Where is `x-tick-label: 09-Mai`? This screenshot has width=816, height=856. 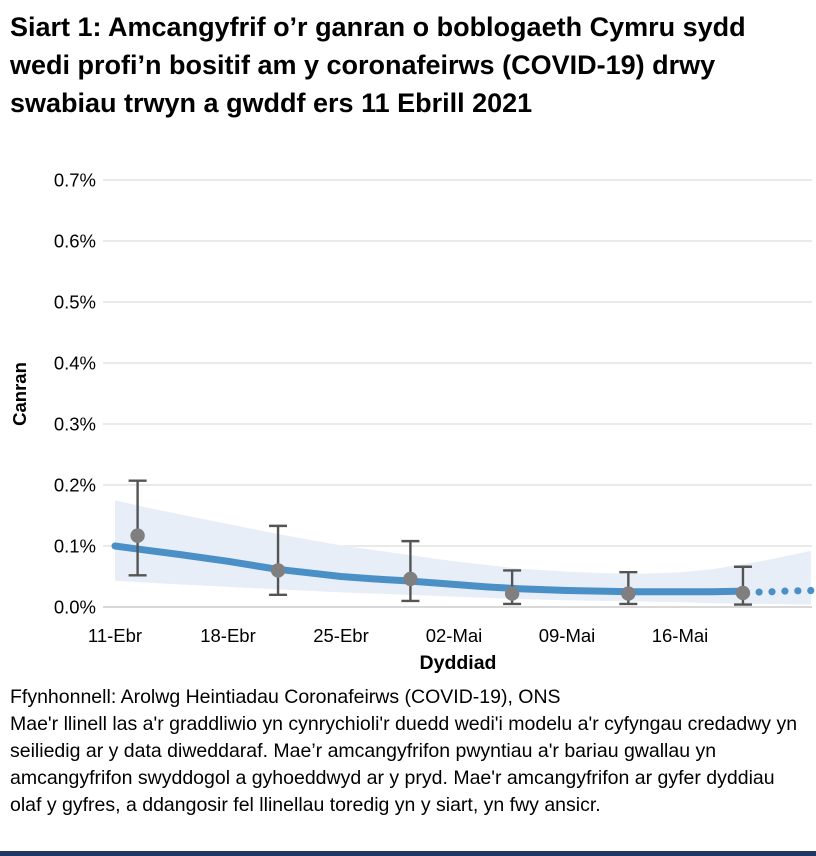
x-tick-label: 09-Mai is located at coordinates (567, 635).